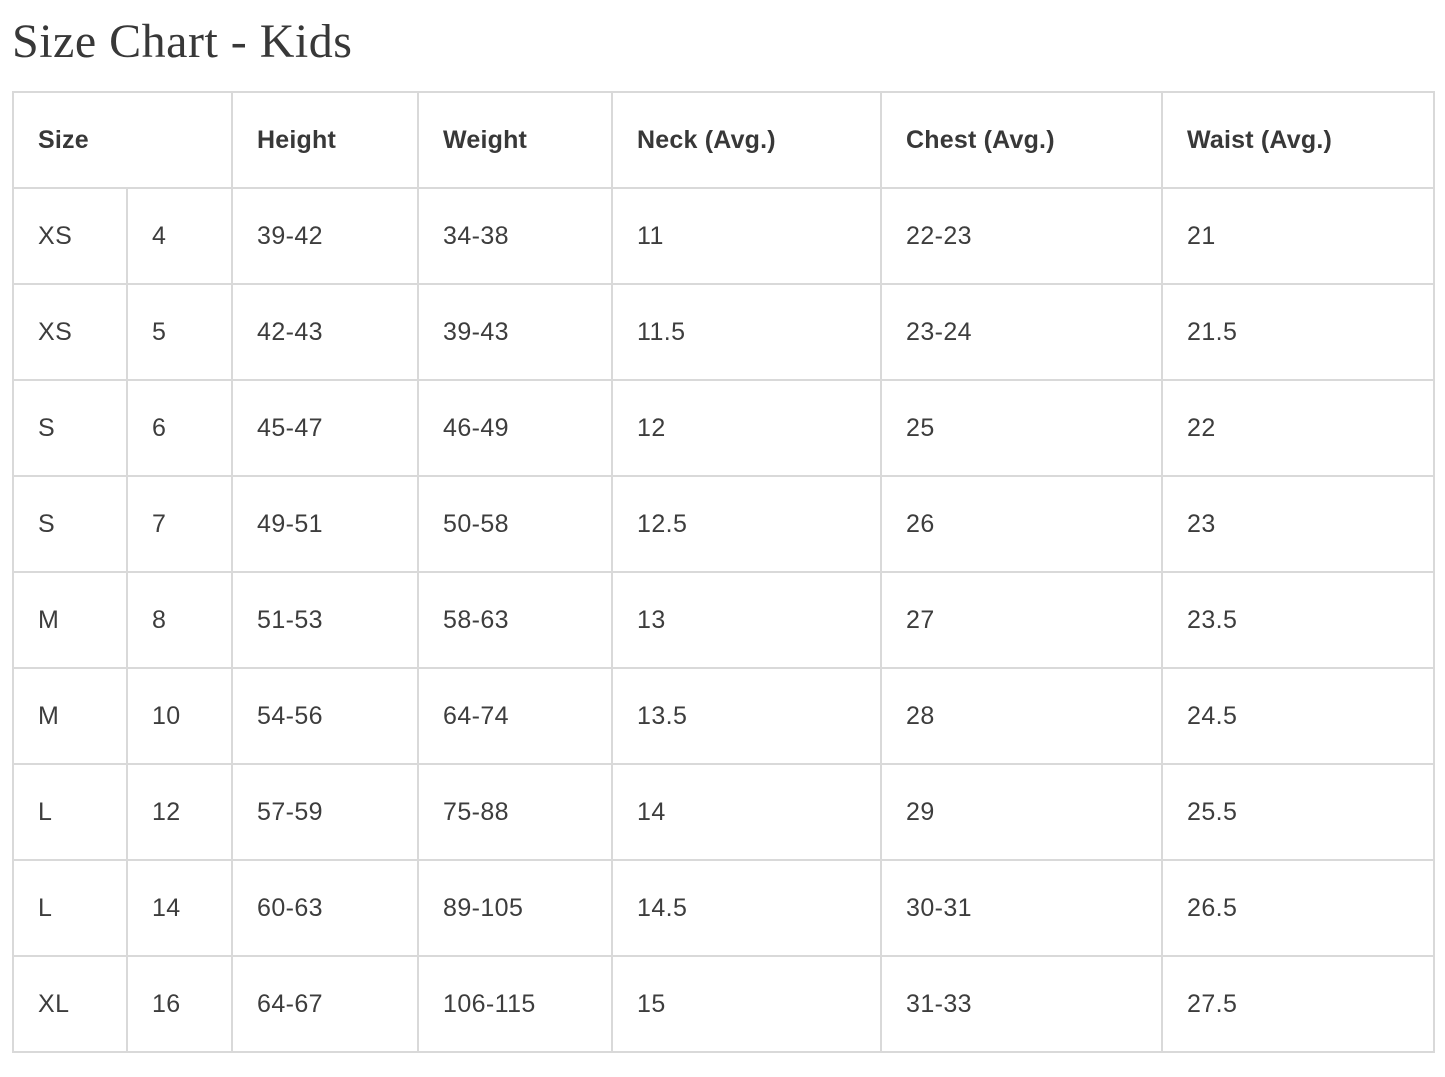 The width and height of the screenshot is (1445, 1077). What do you see at coordinates (325, 236) in the screenshot?
I see `height-cell: 39-42` at bounding box center [325, 236].